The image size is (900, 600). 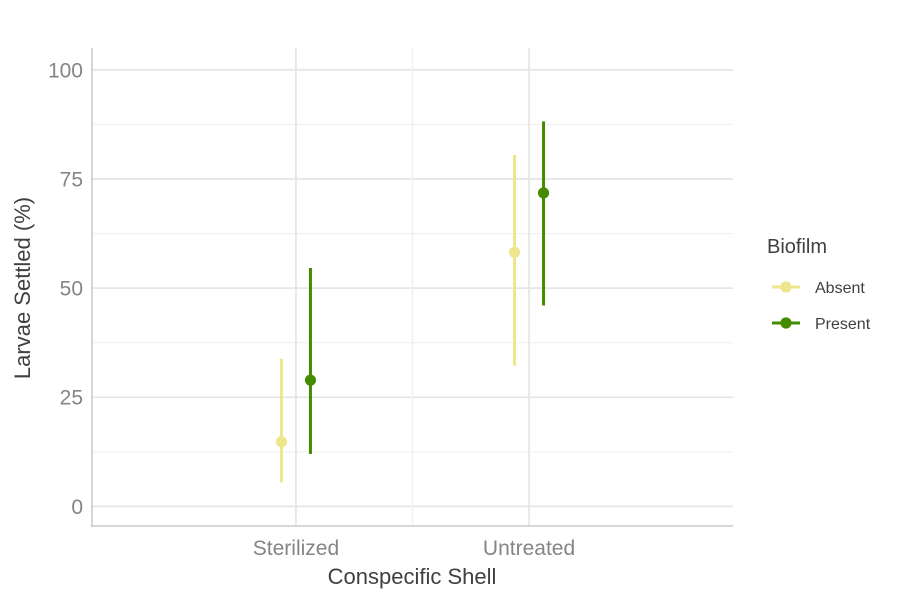 What do you see at coordinates (414, 548) in the screenshot?
I see `x-ticks-layer: Sterilized Untreated` at bounding box center [414, 548].